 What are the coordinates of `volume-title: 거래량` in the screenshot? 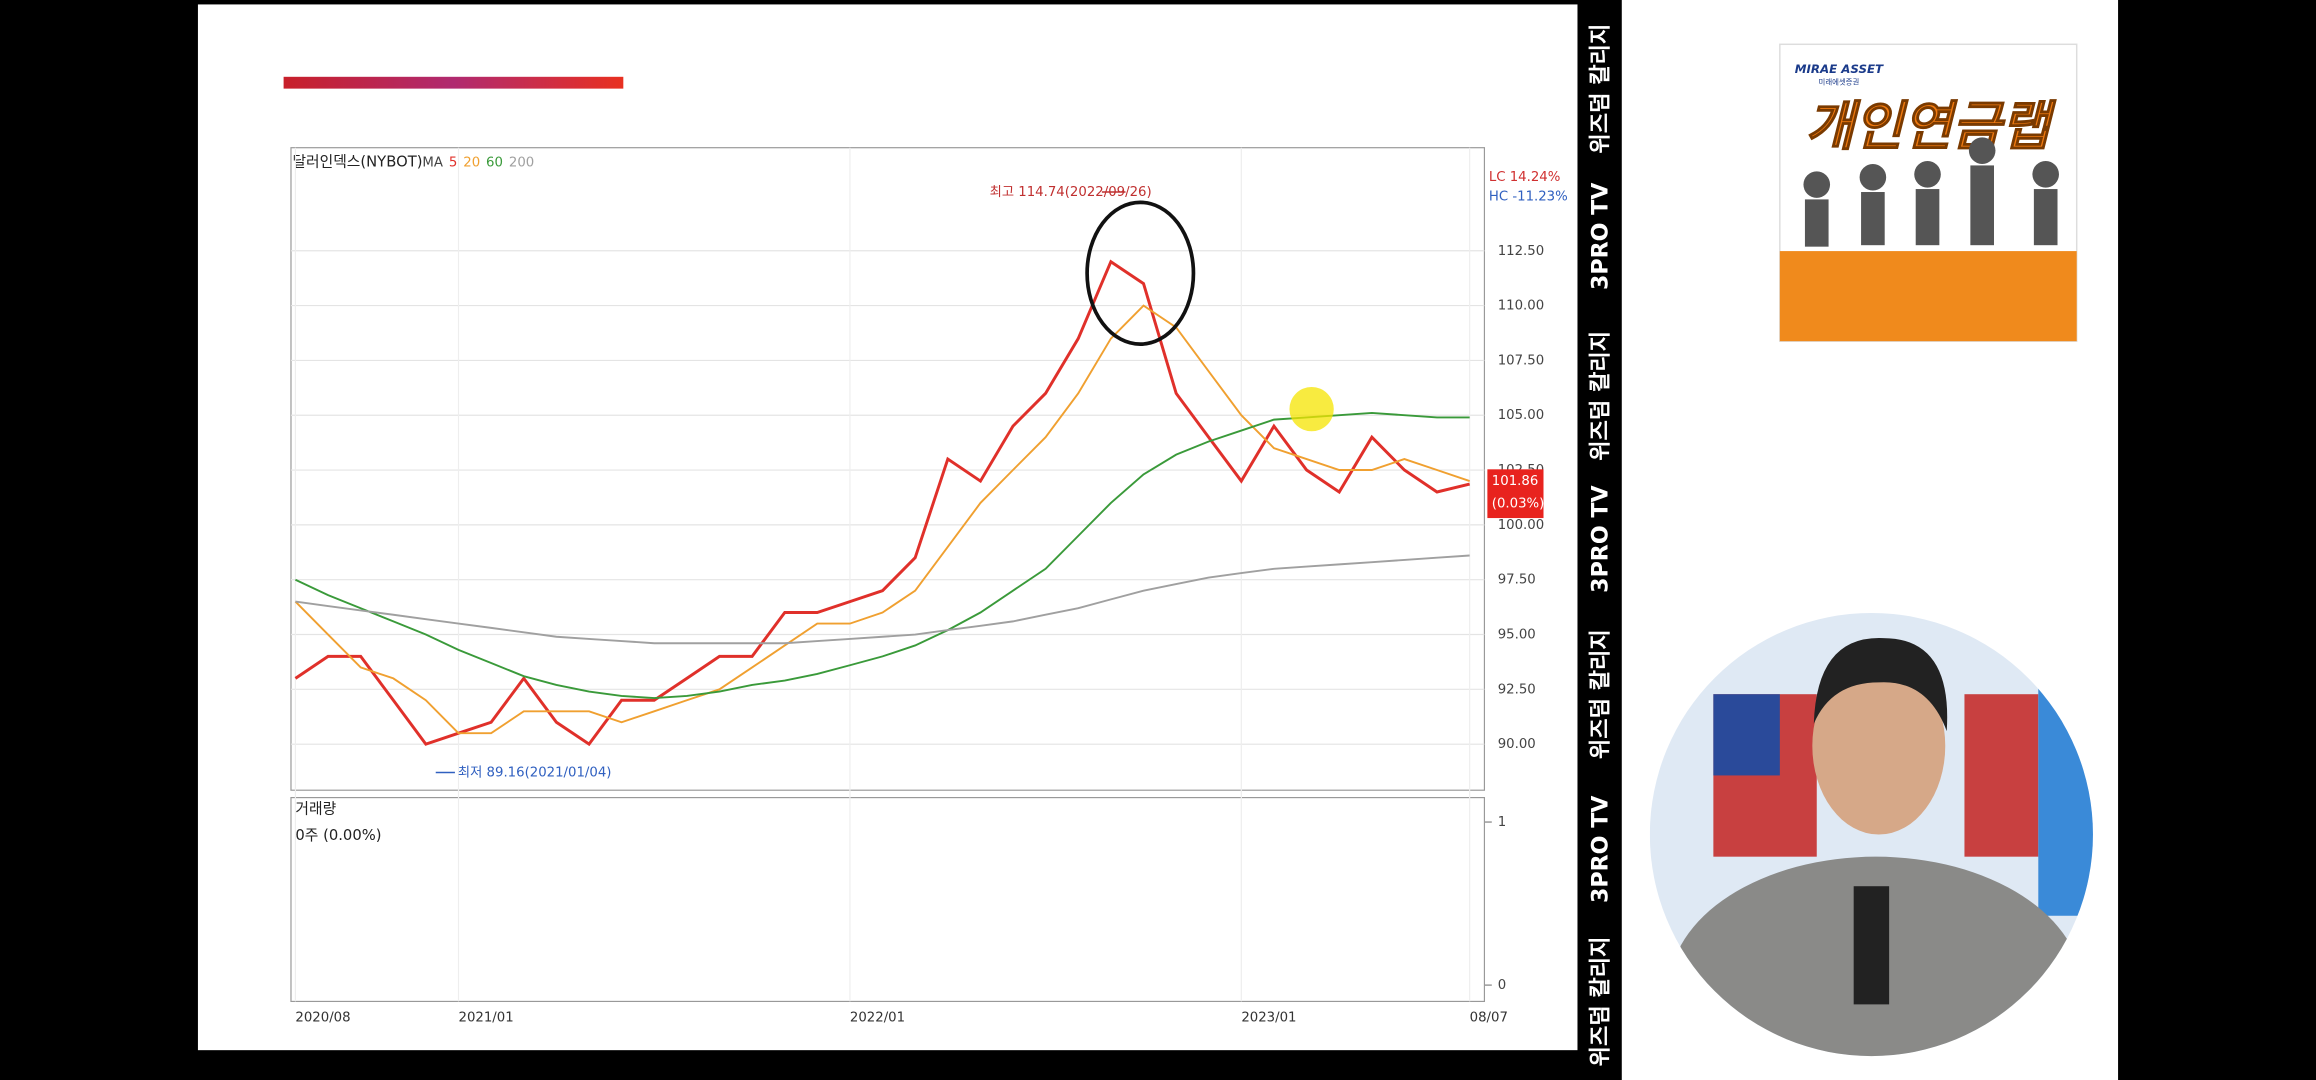 It's located at (315, 808).